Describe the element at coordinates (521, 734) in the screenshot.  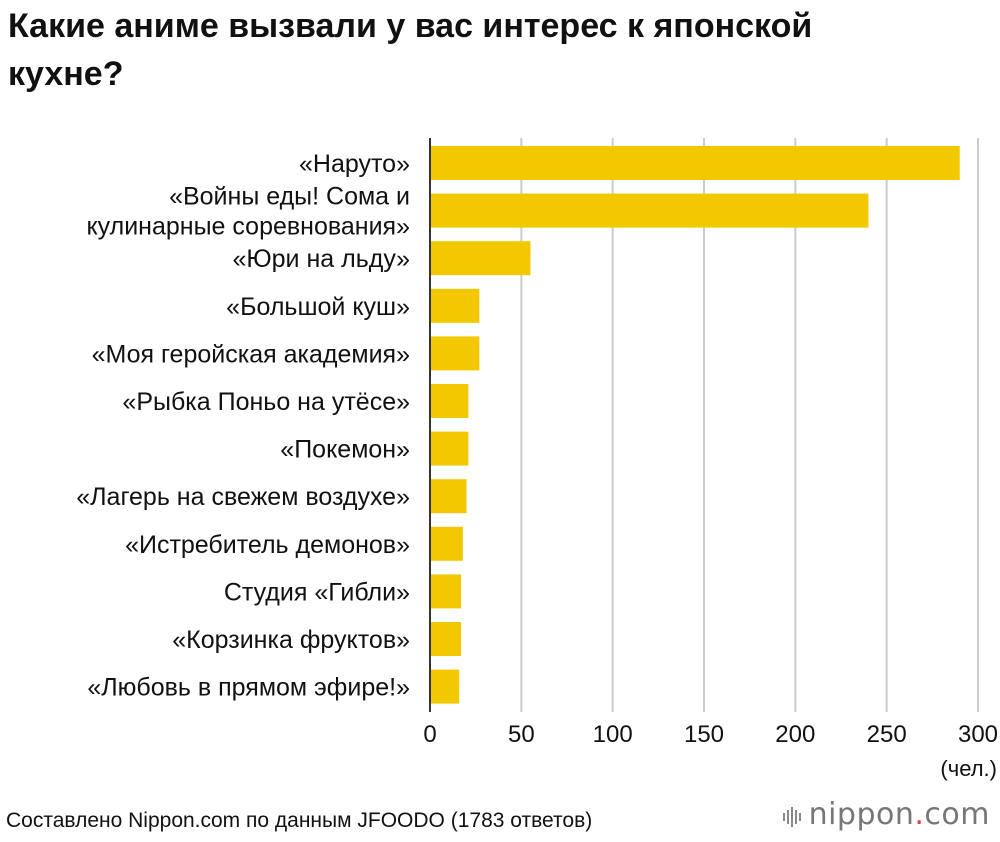
I see `x-tick-label: 50` at that location.